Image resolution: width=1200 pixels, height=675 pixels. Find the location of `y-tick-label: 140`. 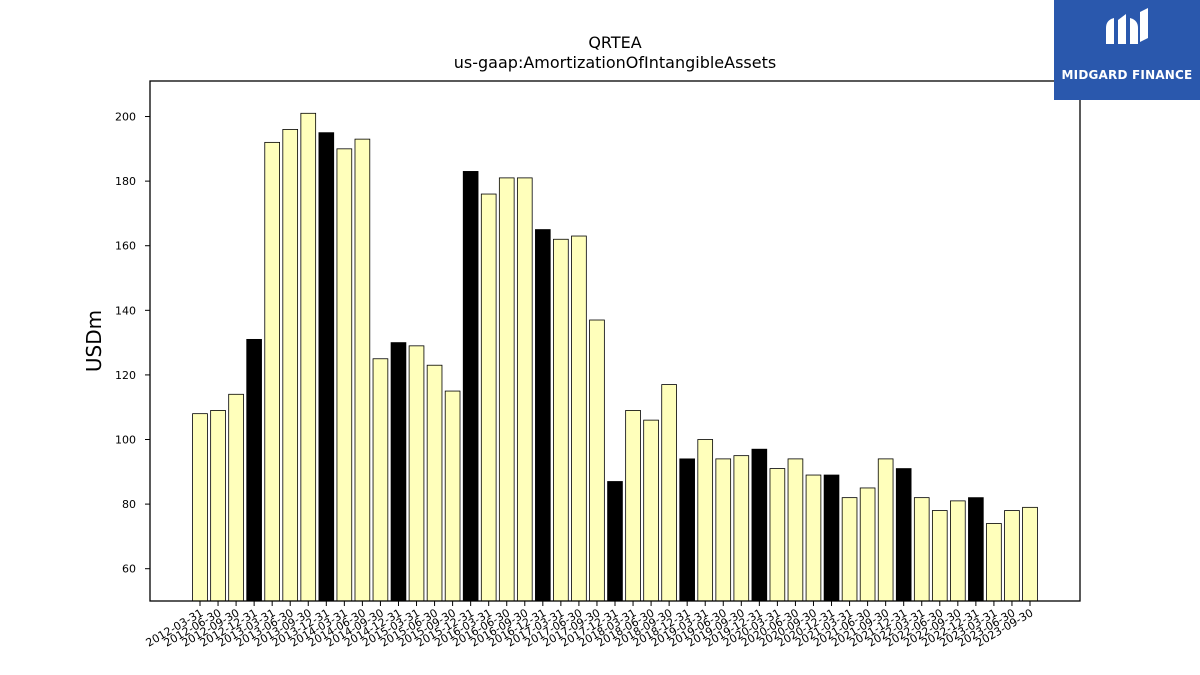

y-tick-label: 140 is located at coordinates (125, 310).